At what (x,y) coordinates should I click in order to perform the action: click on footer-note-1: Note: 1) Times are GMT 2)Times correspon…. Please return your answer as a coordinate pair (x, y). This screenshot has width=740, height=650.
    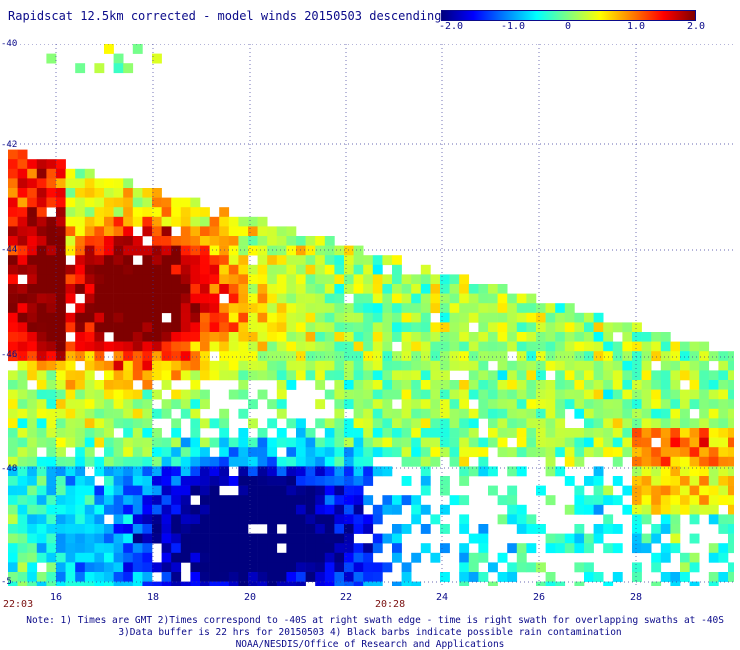
    Looking at the image, I should click on (375, 620).